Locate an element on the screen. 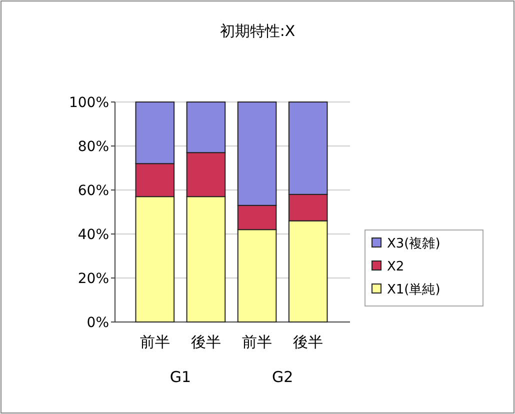  text: G2 is located at coordinates (283, 377).